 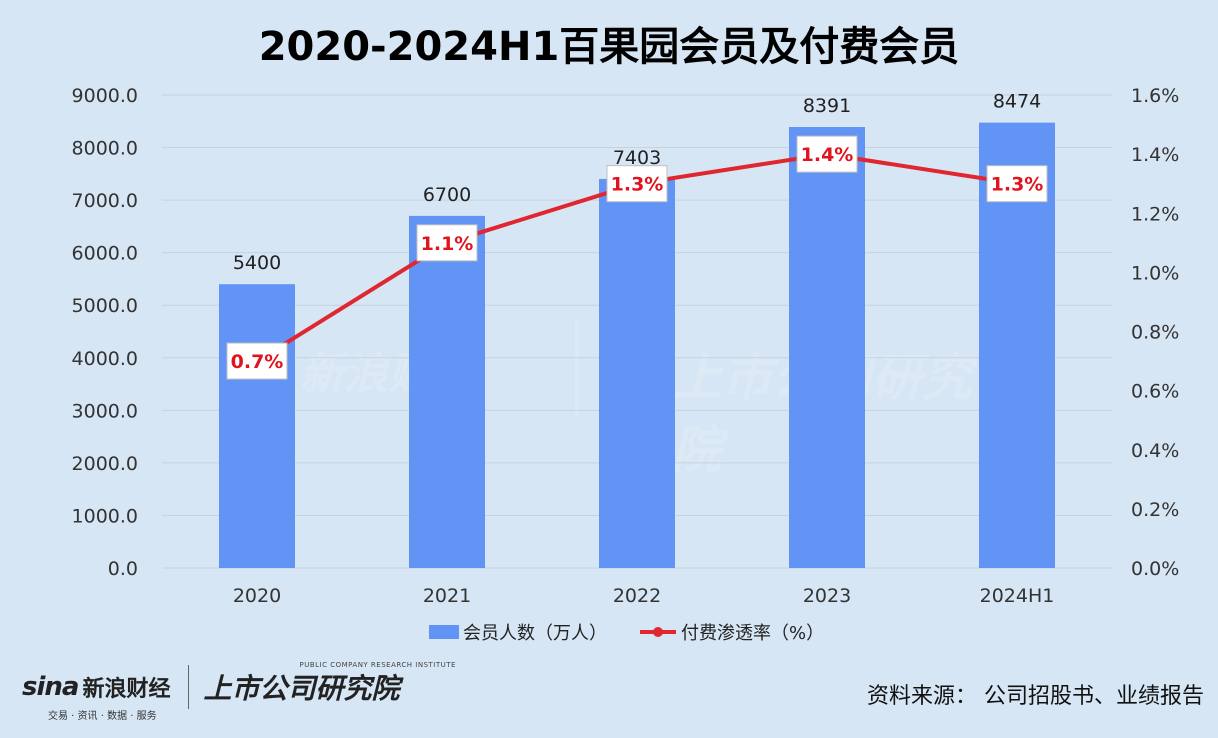 I want to click on y-right-tick-label: 1.4%, so click(x=1155, y=155).